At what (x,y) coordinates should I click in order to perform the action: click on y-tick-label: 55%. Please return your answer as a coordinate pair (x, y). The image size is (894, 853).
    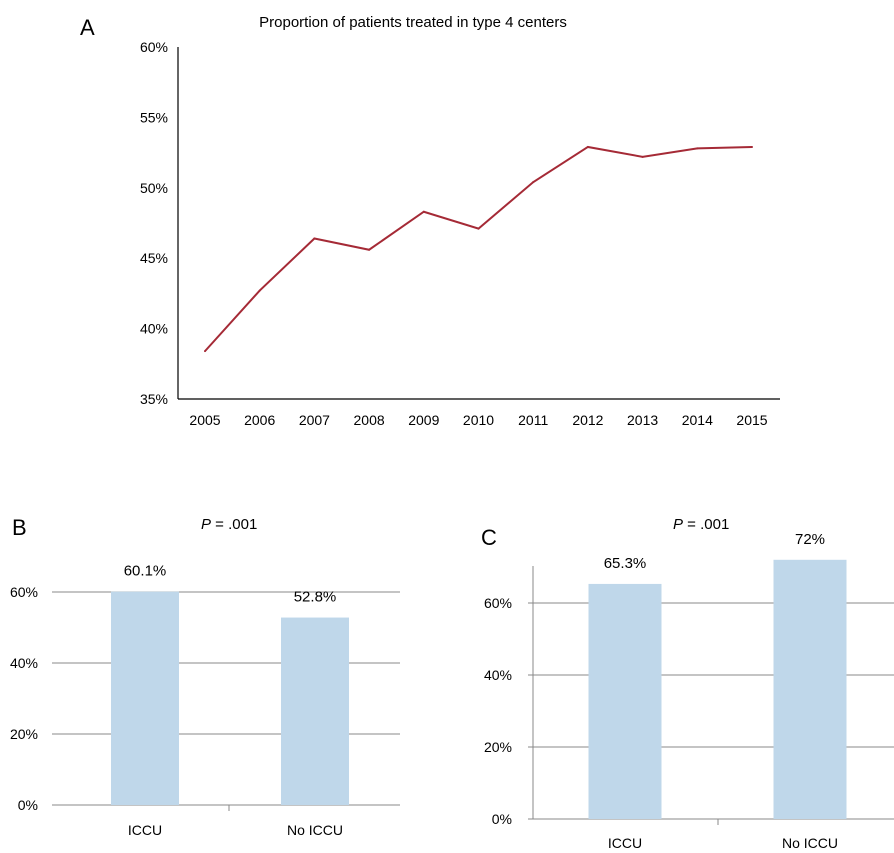
    Looking at the image, I should click on (154, 117).